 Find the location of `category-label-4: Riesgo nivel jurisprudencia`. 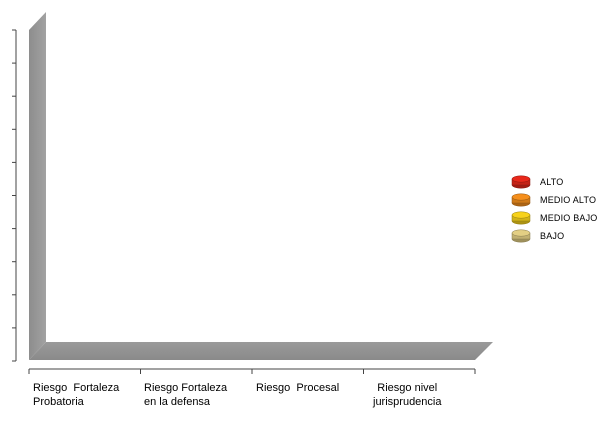

category-label-4: Riesgo nivel jurisprudencia is located at coordinates (407, 395).